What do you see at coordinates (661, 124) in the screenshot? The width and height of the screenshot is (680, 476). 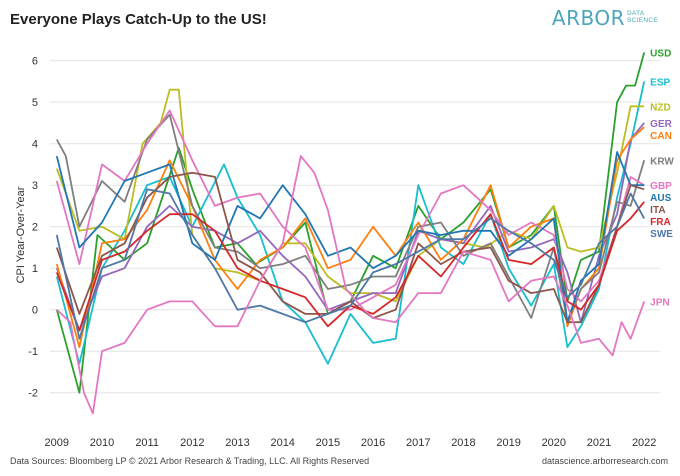 I see `series-label-ger: GER` at bounding box center [661, 124].